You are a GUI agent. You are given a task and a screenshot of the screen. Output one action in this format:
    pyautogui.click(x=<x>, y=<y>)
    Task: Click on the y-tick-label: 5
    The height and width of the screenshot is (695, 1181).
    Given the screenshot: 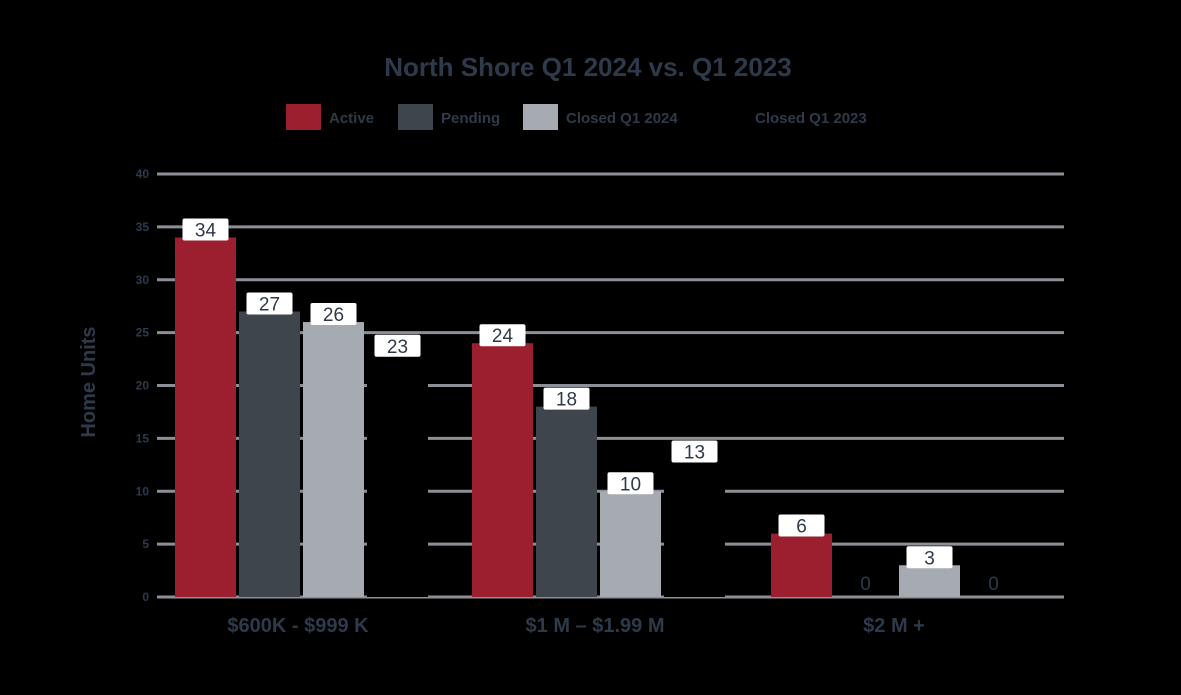 What is the action you would take?
    pyautogui.click(x=145, y=544)
    